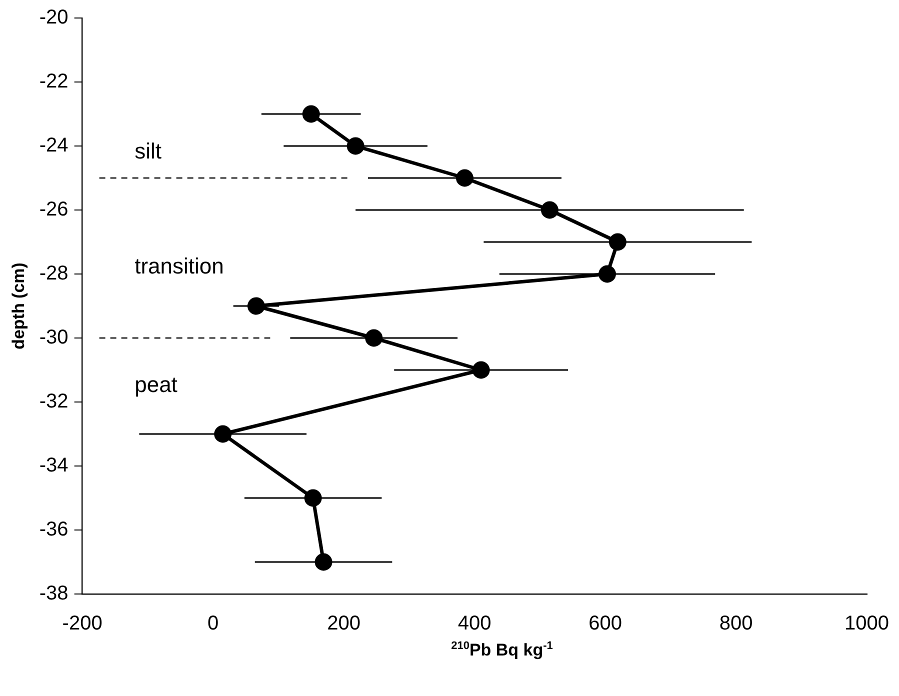  What do you see at coordinates (213, 623) in the screenshot?
I see `x-tick-label: 0` at bounding box center [213, 623].